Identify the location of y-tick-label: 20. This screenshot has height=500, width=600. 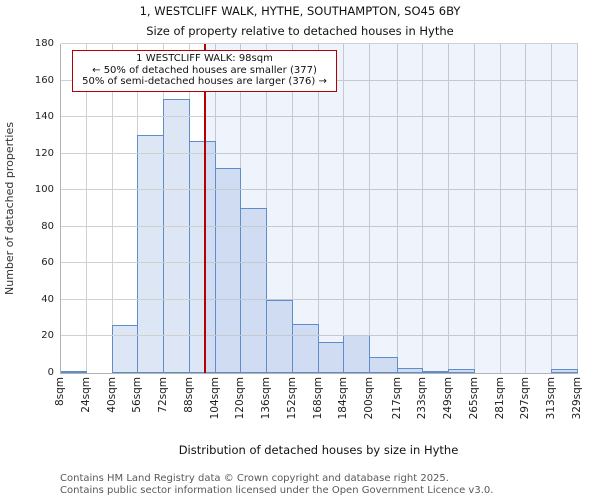
(47, 335).